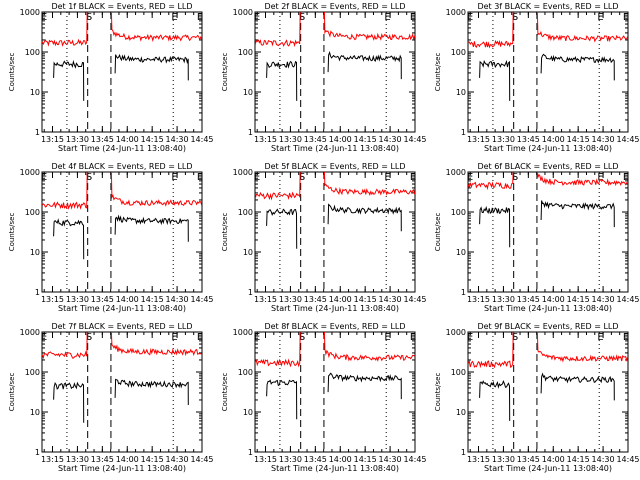 The height and width of the screenshot is (480, 640). Describe the element at coordinates (547, 326) in the screenshot. I see `panel-title: Det 9f BLACK = Events, RED = LLD` at that location.